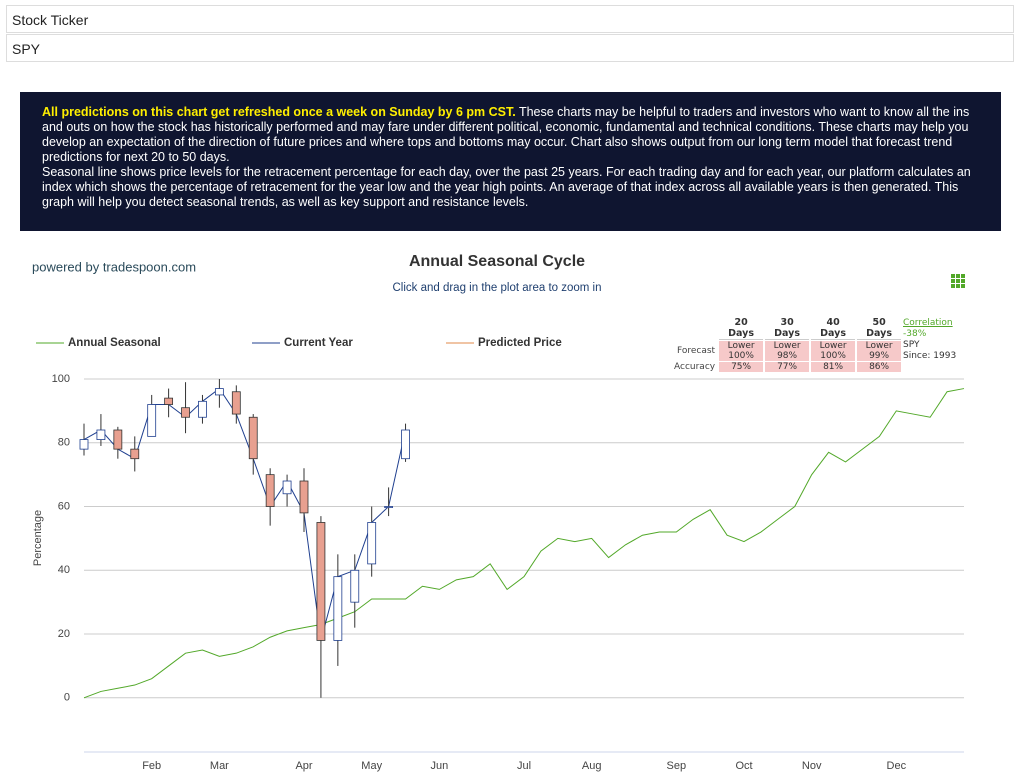  I want to click on ticker-label: Stock Ticker, so click(510, 19).